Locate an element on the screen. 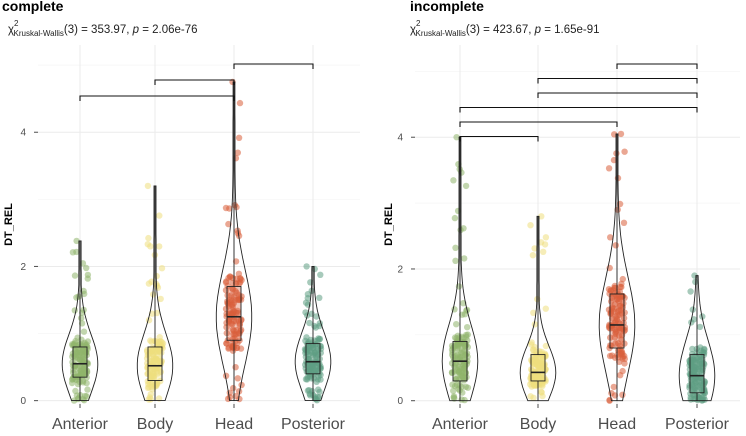  violin-group-body is located at coordinates (538, 307).